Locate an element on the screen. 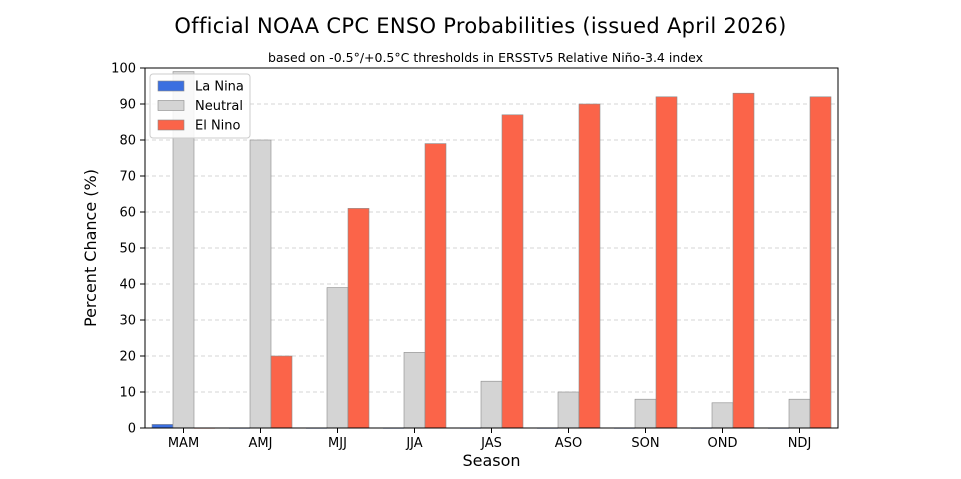 This screenshot has width=961, height=479. x-tick-label: JJA is located at coordinates (413, 443).